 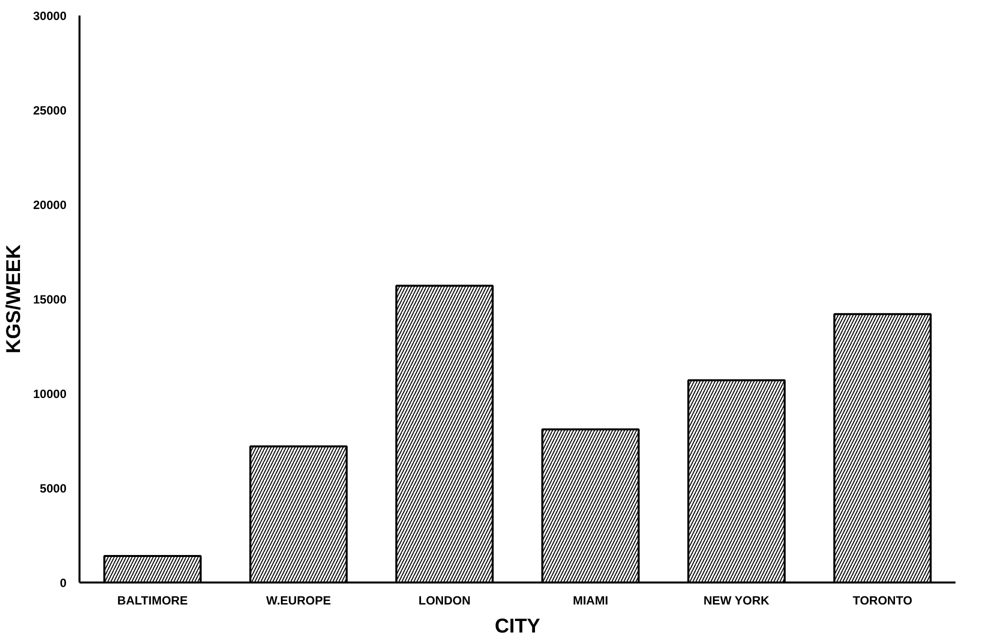 I want to click on x-tick-label: MIAMI, so click(x=590, y=601).